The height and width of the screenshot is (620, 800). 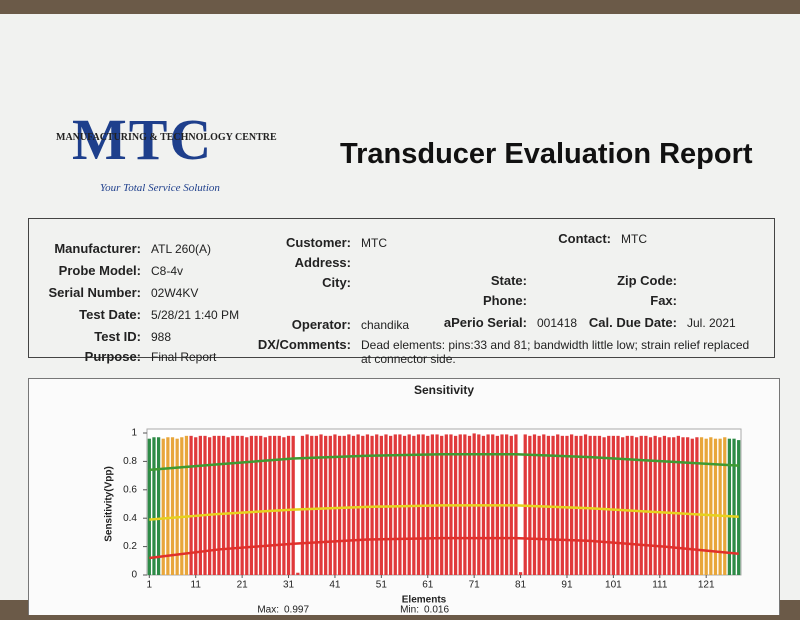 I want to click on logo: MTC, so click(x=143, y=139).